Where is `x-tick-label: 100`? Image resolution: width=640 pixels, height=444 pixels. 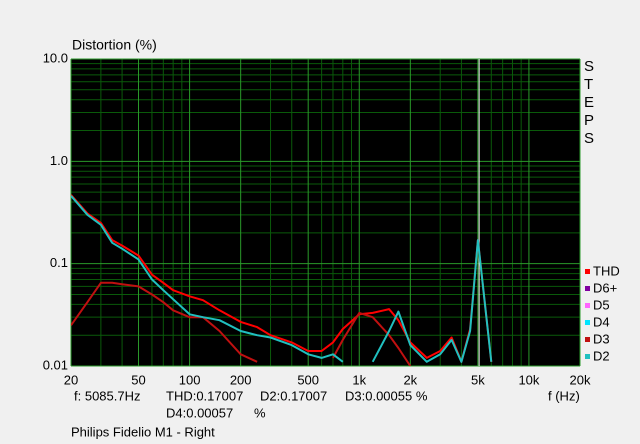 x-tick-label: 100 is located at coordinates (190, 379).